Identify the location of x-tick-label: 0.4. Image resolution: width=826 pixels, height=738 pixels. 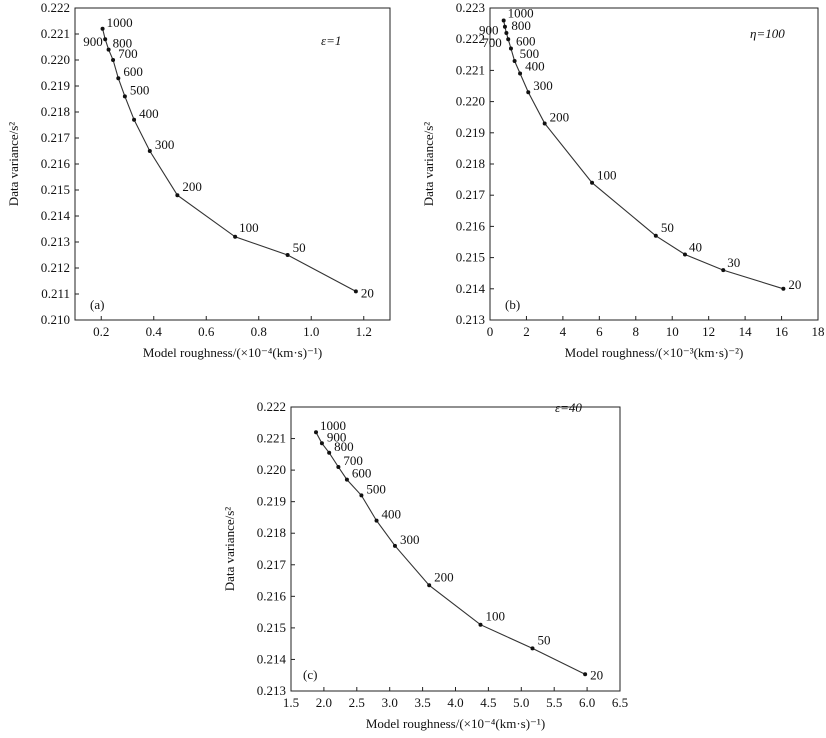
(154, 331).